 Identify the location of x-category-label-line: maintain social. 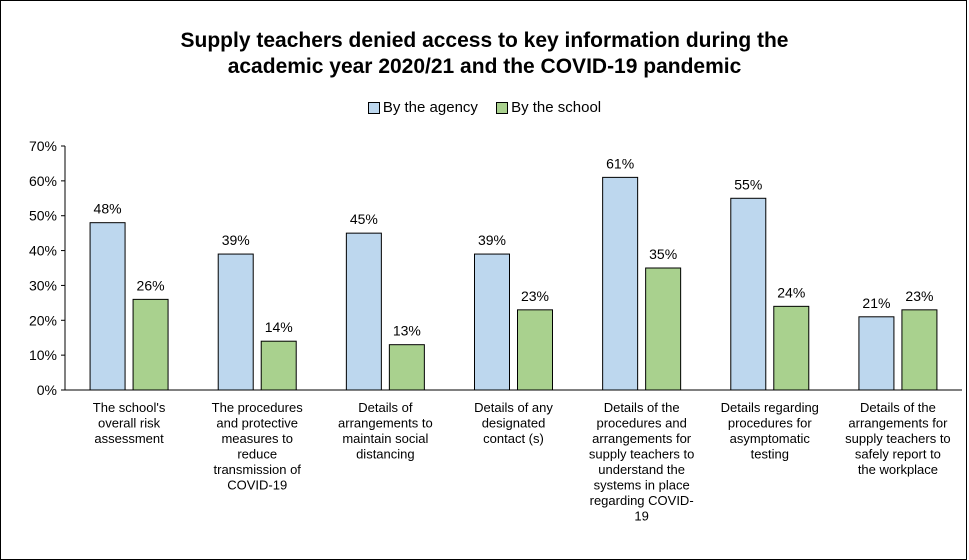
(385, 438).